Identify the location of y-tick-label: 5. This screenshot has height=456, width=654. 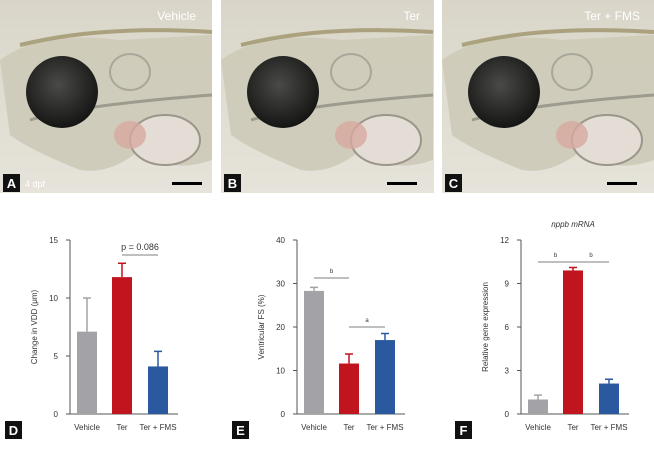
(56, 356).